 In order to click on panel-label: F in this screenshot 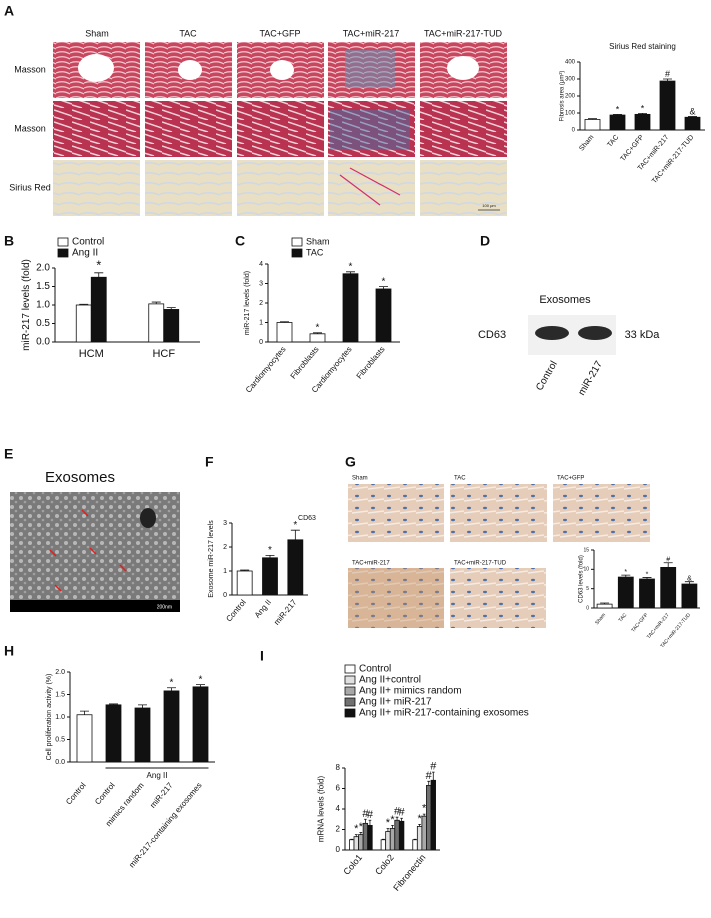, I will do `click(209, 462)`.